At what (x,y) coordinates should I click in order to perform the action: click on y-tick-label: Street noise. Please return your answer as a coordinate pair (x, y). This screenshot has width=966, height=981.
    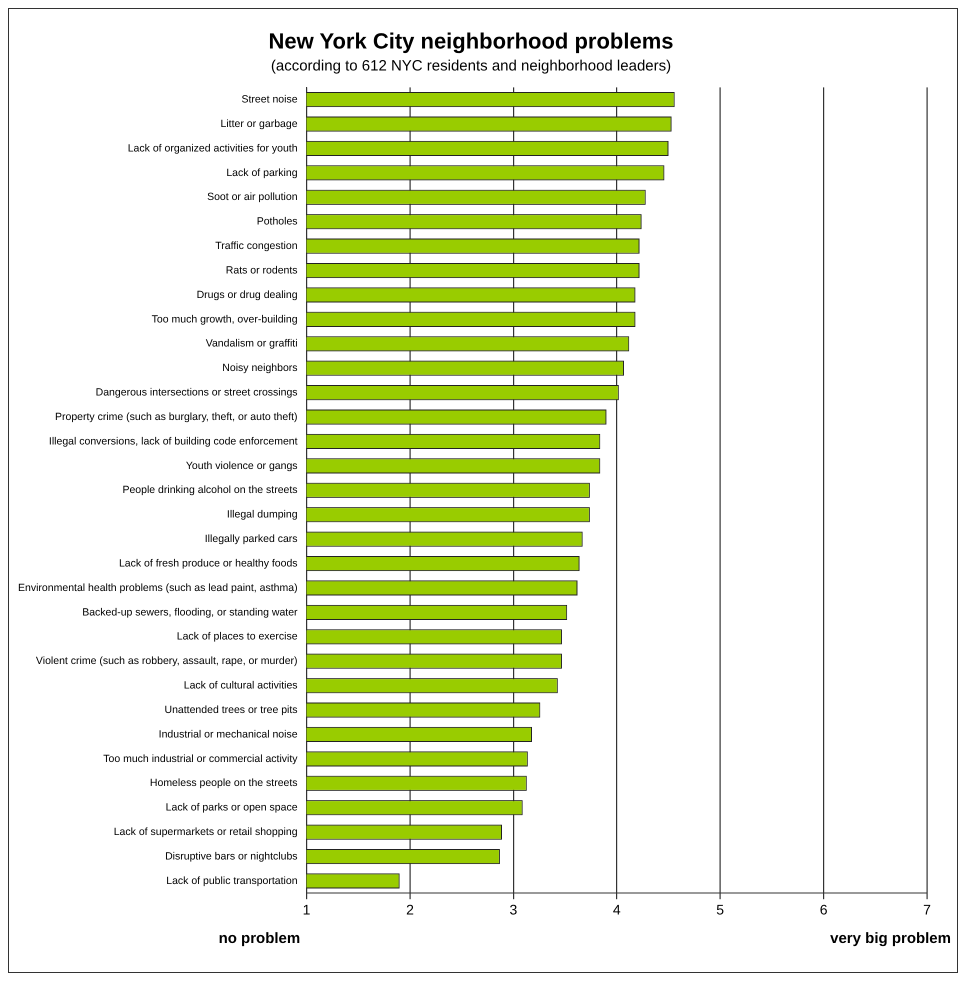
    Looking at the image, I should click on (270, 100).